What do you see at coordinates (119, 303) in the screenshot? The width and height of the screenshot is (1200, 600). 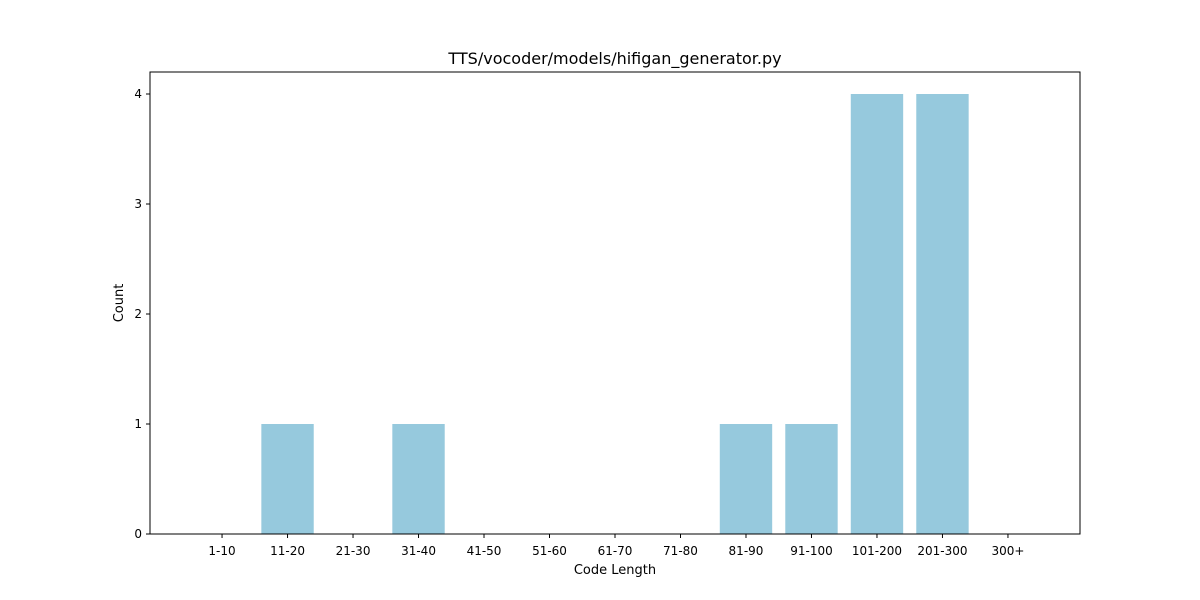 I see `y-axis-label: Count` at bounding box center [119, 303].